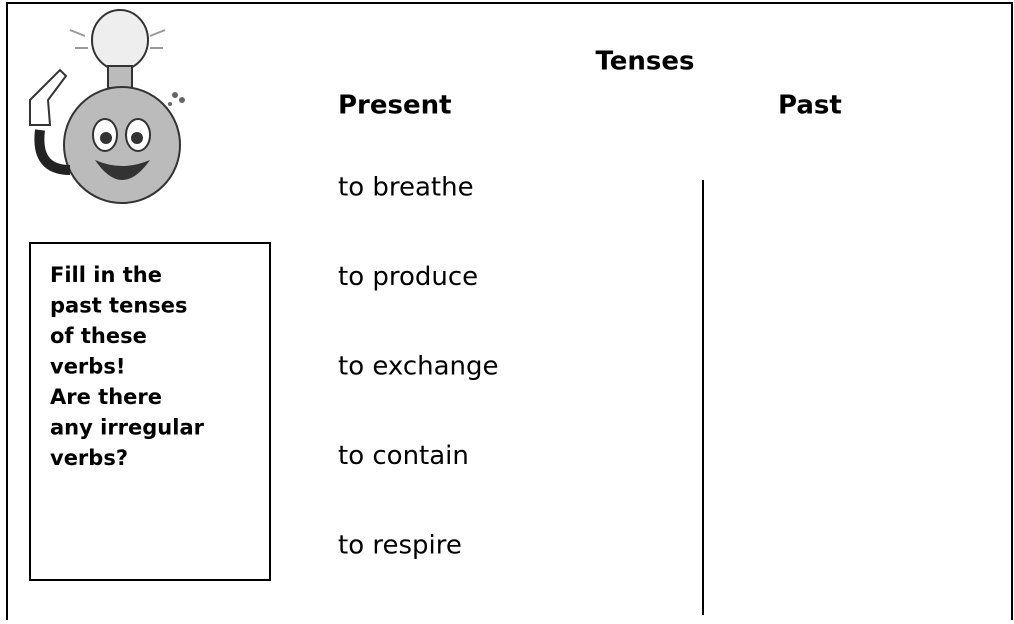 The image size is (1014, 624). What do you see at coordinates (98, 336) in the screenshot?
I see `instruction-line: of these` at bounding box center [98, 336].